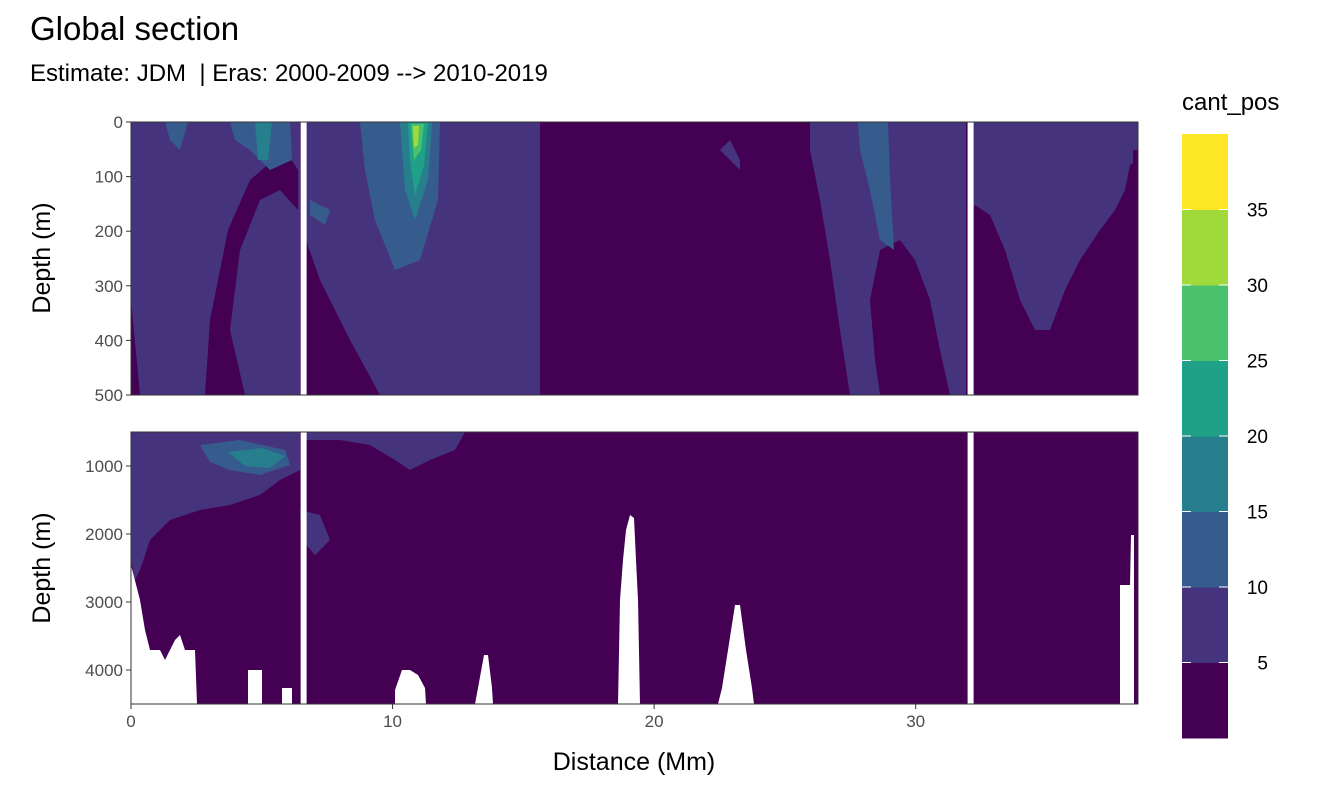  What do you see at coordinates (392, 721) in the screenshot?
I see `x-tick-label-1: 10` at bounding box center [392, 721].